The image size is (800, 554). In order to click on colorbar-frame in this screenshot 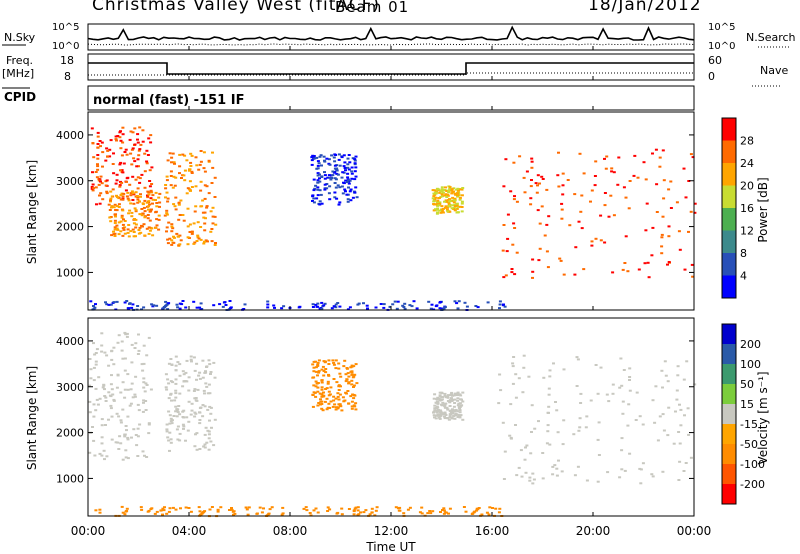, I will do `click(729, 414)`.